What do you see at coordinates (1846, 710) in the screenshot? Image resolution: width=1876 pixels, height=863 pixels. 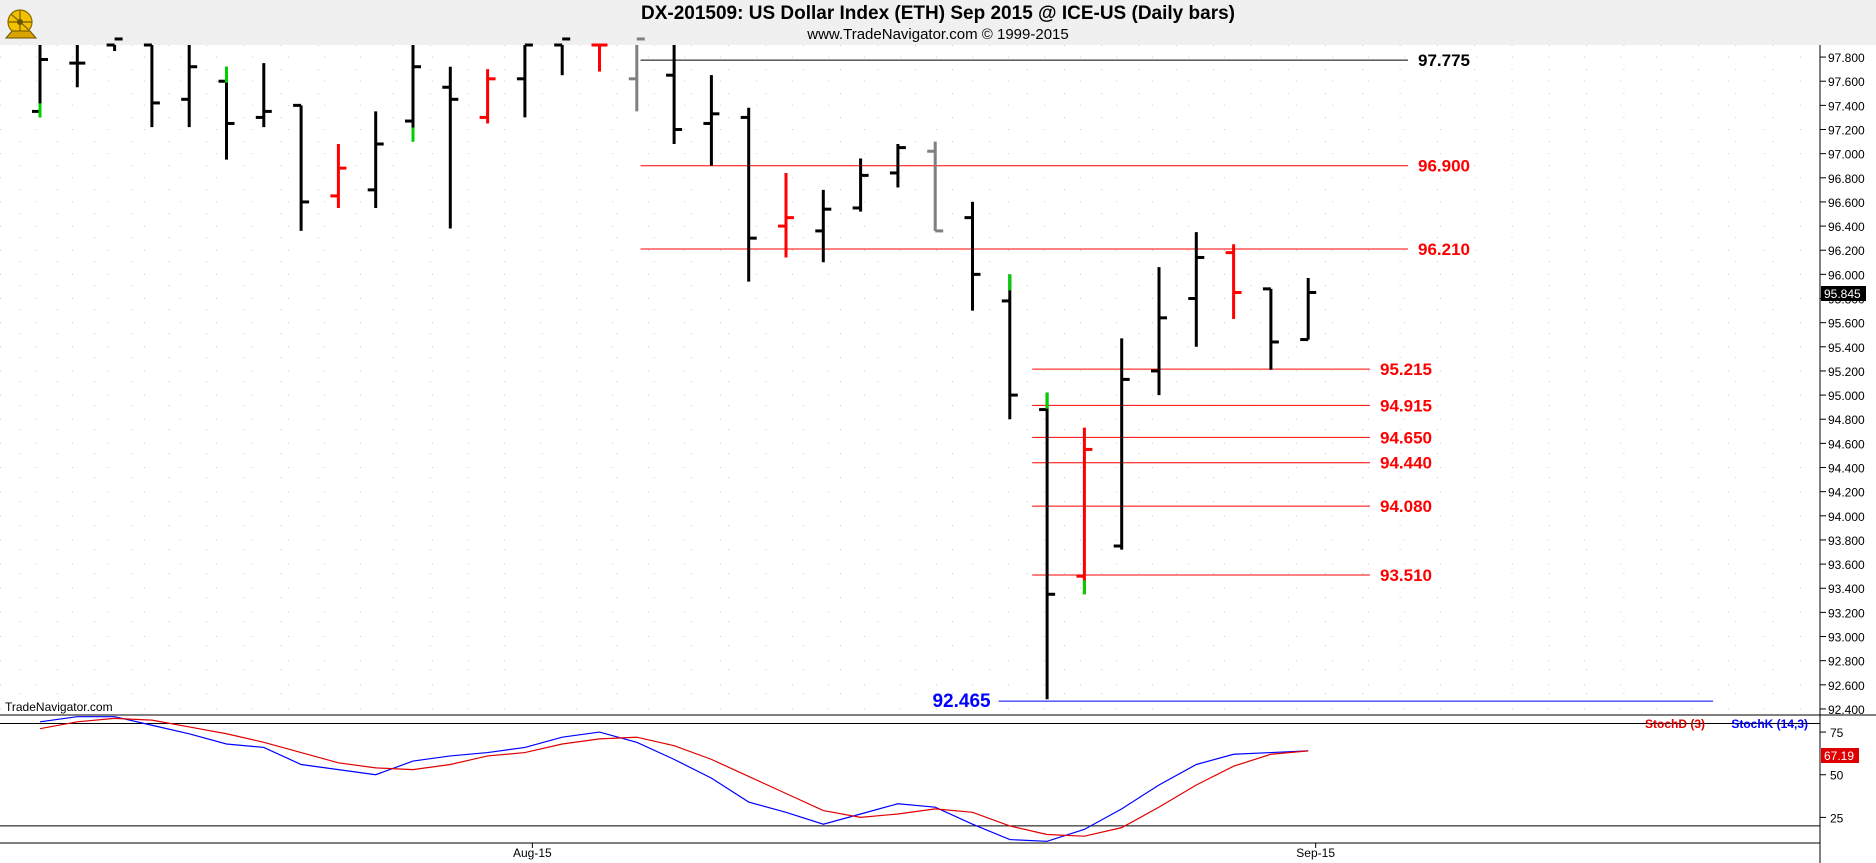 I see `price-axis-tick-label: 92.400` at bounding box center [1846, 710].